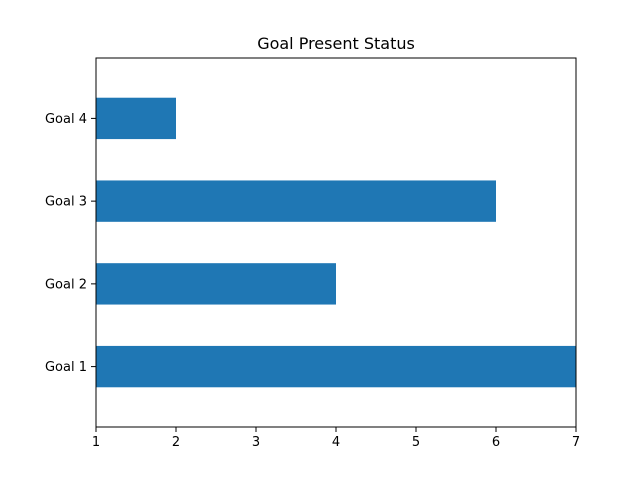 The image size is (640, 480). I want to click on x-tick-label: 5, so click(416, 442).